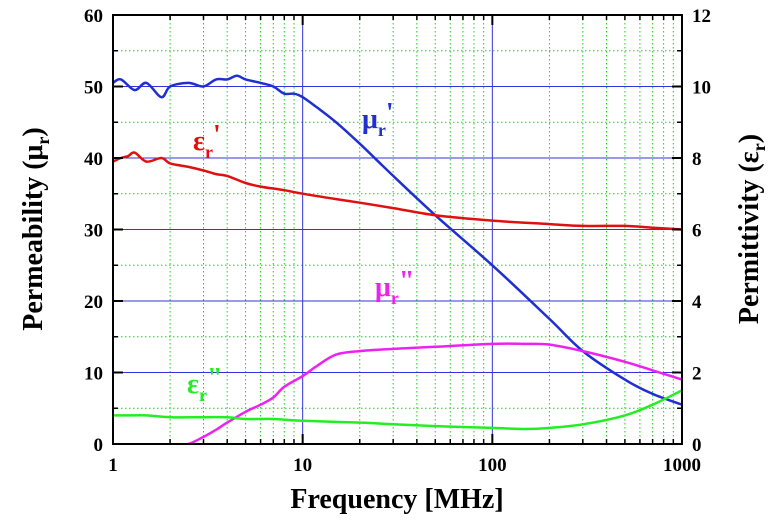  Describe the element at coordinates (697, 159) in the screenshot. I see `y-right-tick-label: 8` at that location.